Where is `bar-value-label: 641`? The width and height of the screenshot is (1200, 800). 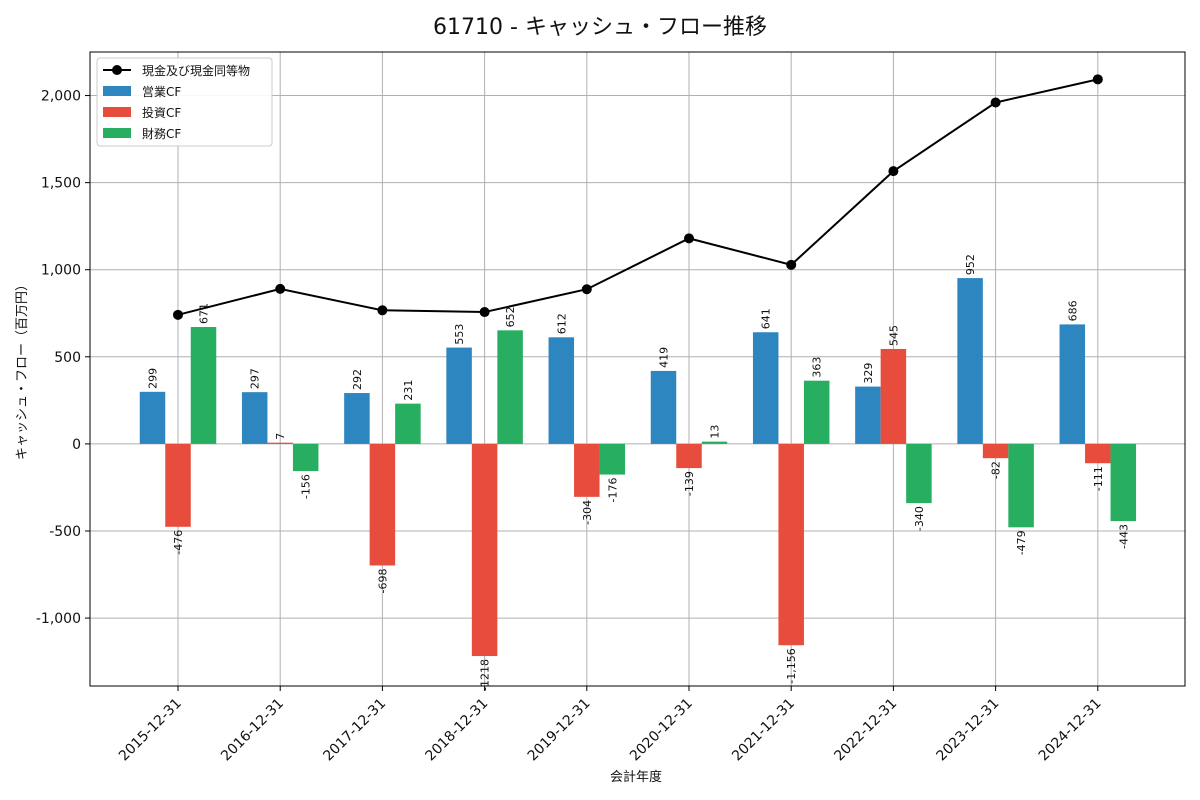 bar-value-label: 641 is located at coordinates (766, 318).